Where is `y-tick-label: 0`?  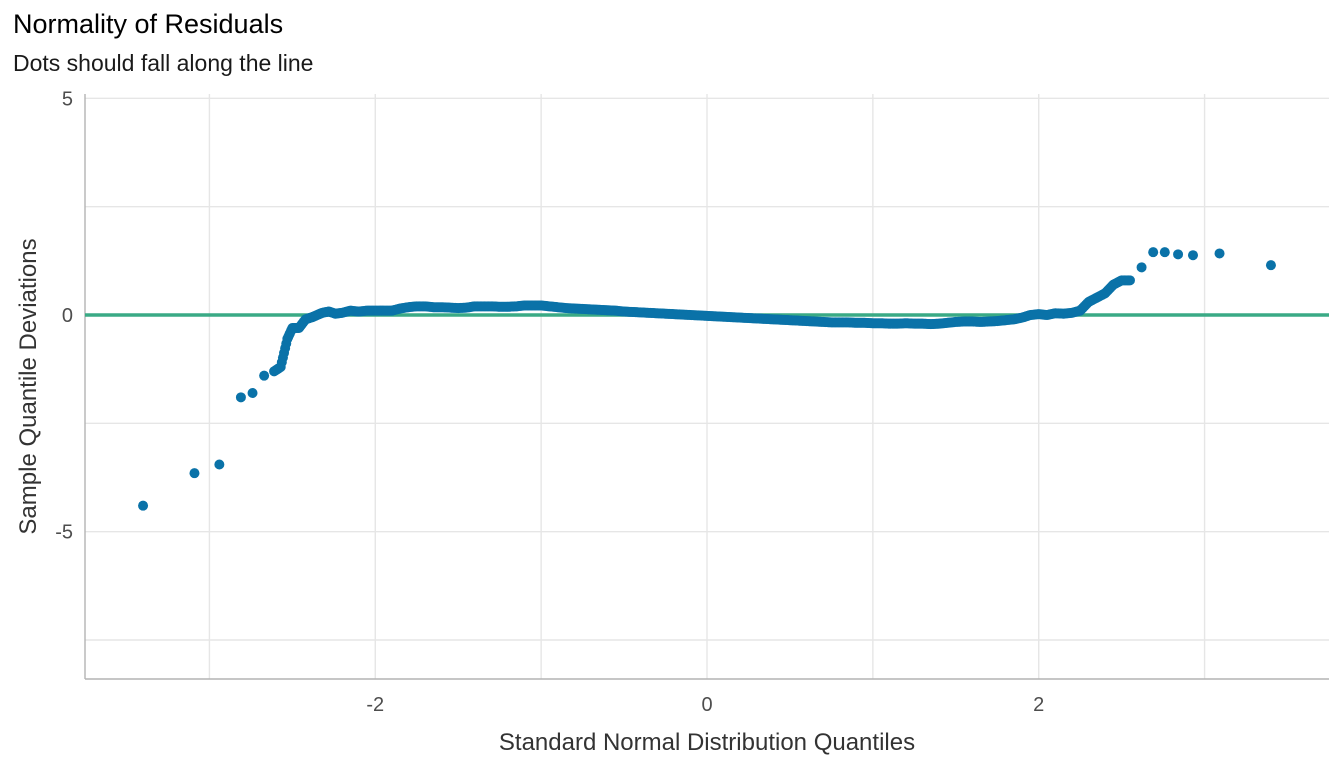
y-tick-label: 0 is located at coordinates (67, 316).